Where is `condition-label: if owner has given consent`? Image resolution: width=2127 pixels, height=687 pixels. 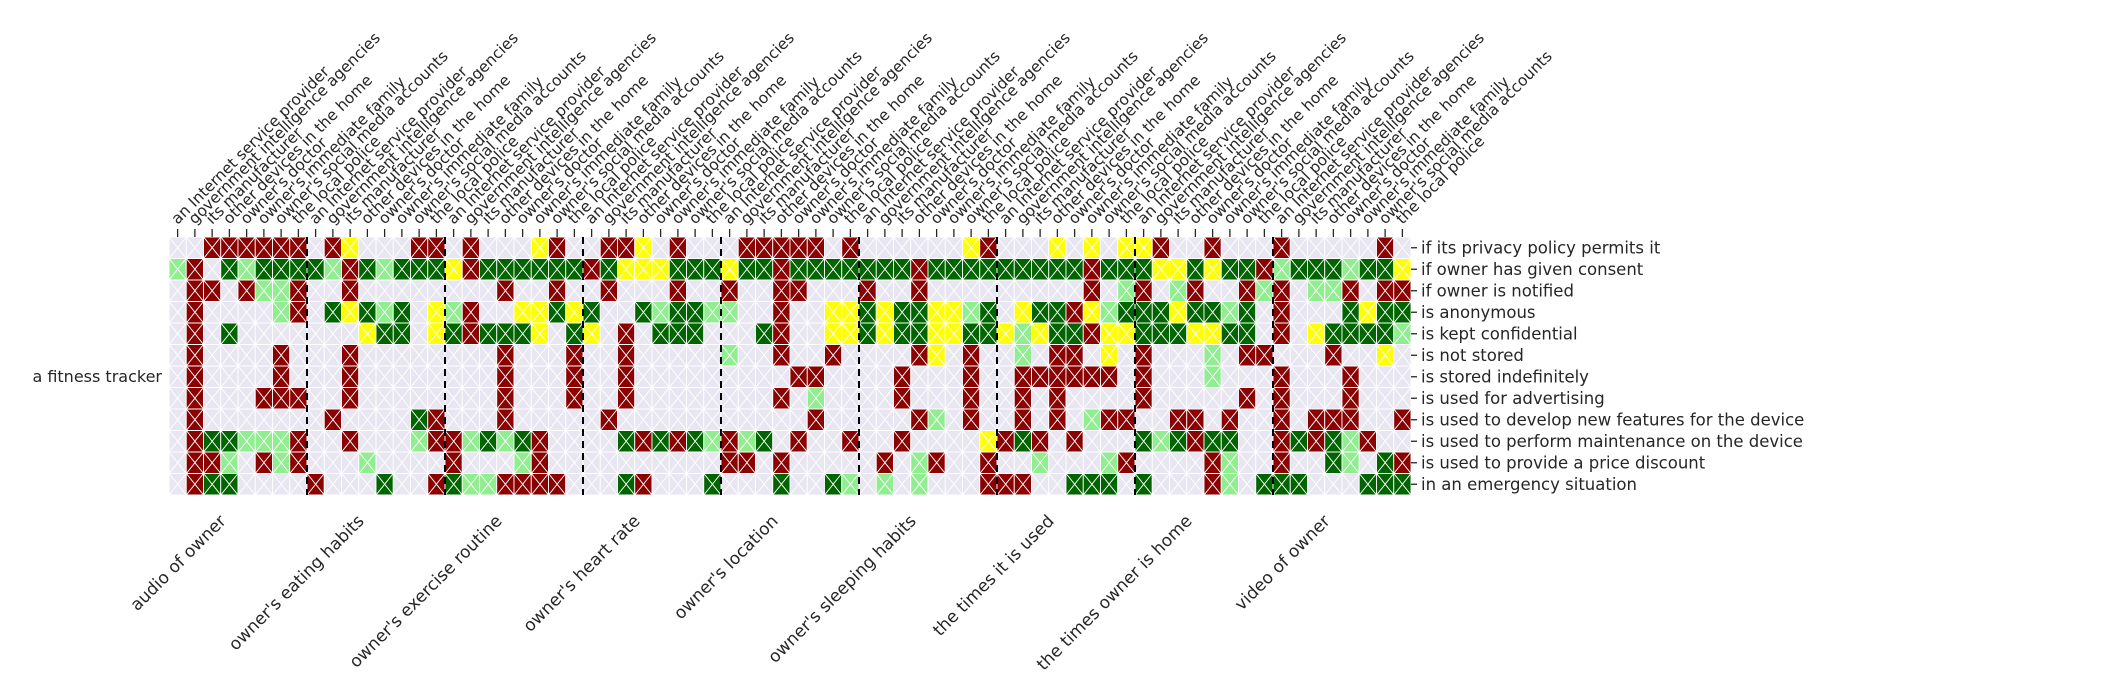 condition-label: if owner has given consent is located at coordinates (1532, 269).